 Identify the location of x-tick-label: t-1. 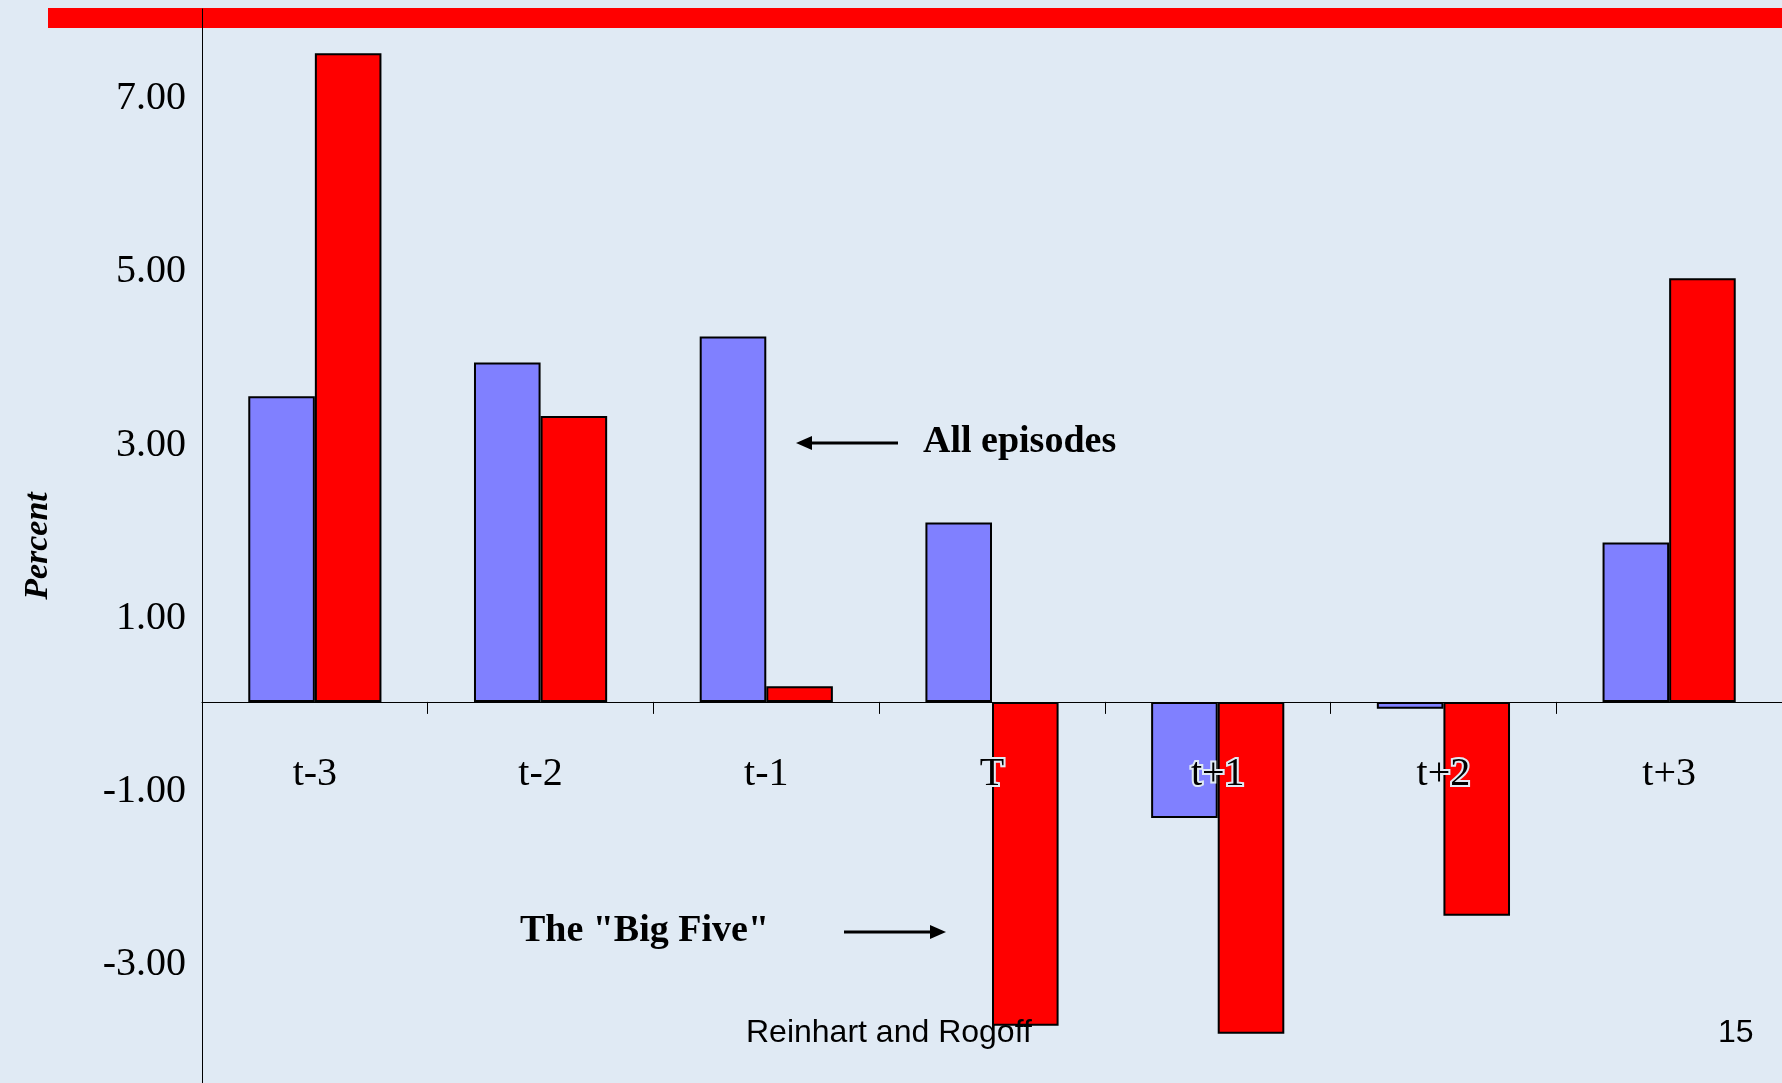
(766, 772).